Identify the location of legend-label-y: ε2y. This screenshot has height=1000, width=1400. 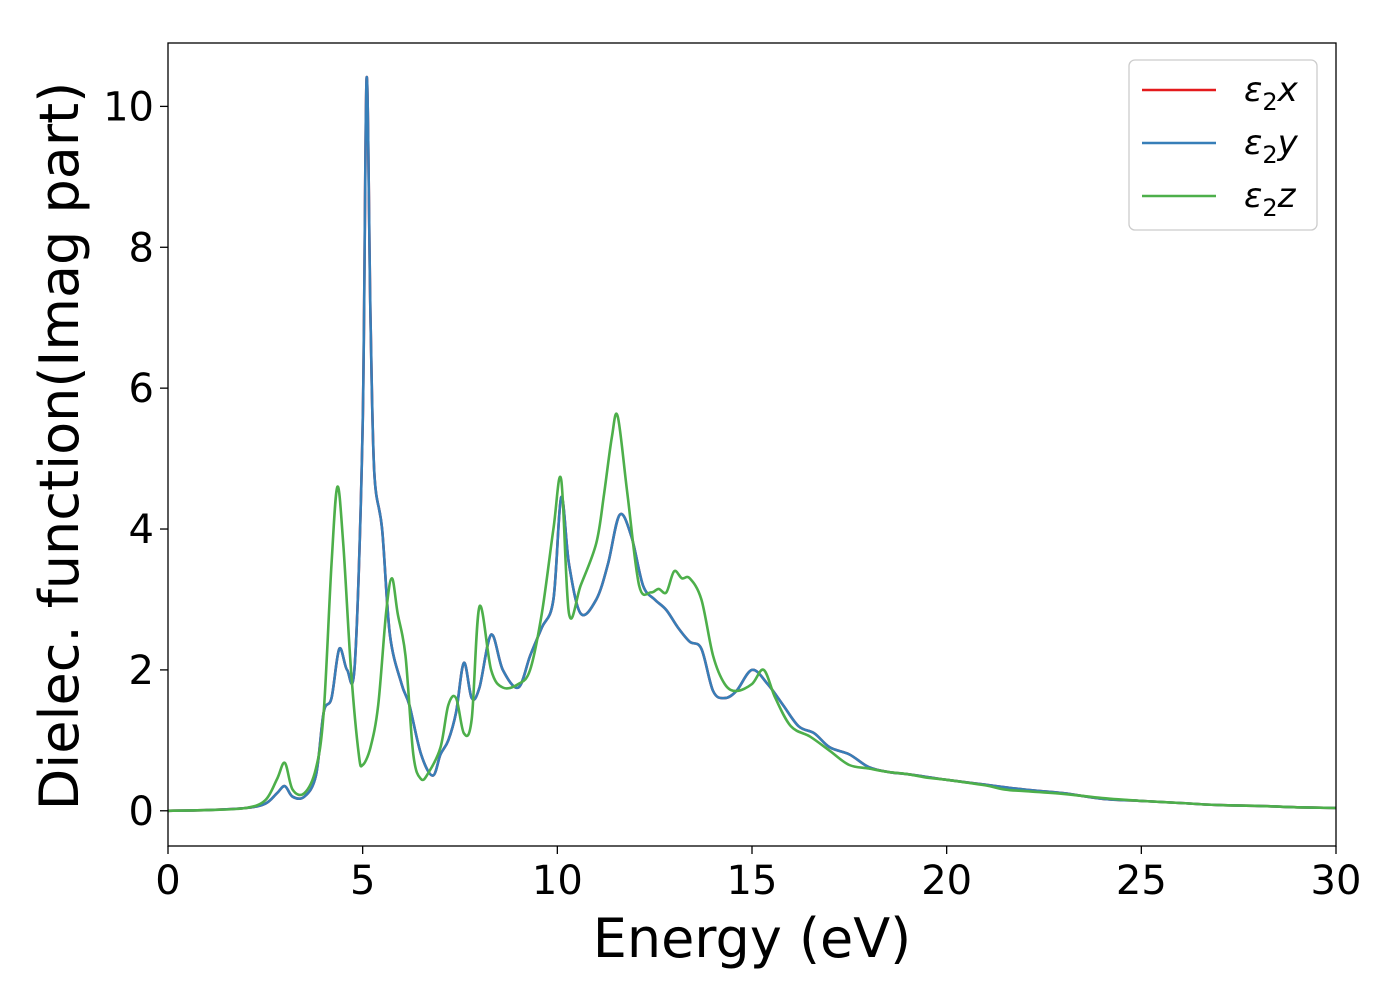
(1271, 146).